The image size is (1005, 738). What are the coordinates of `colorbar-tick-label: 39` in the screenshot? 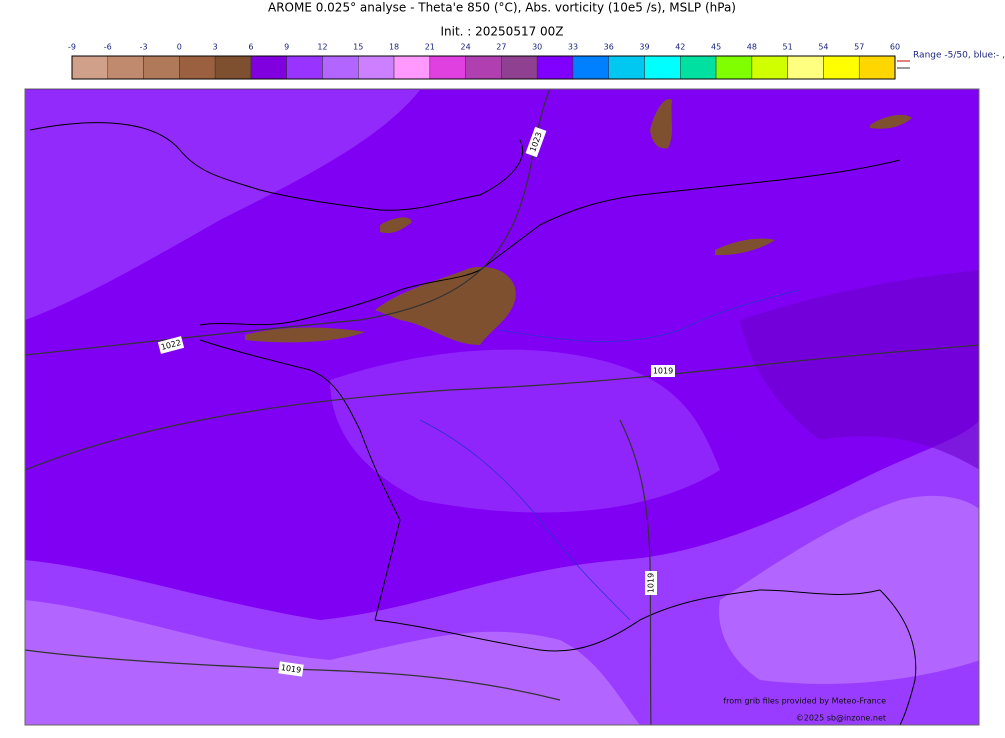 It's located at (644, 47).